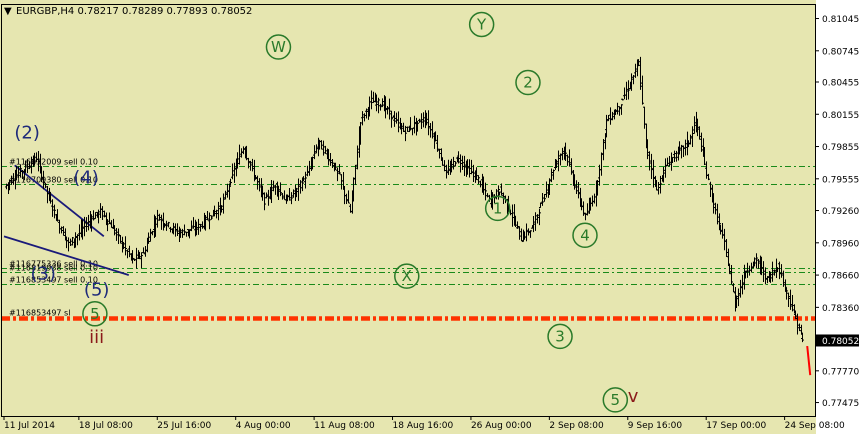 Image resolution: width=859 pixels, height=434 pixels. What do you see at coordinates (66, 255) in the screenshot?
I see `trendline` at bounding box center [66, 255].